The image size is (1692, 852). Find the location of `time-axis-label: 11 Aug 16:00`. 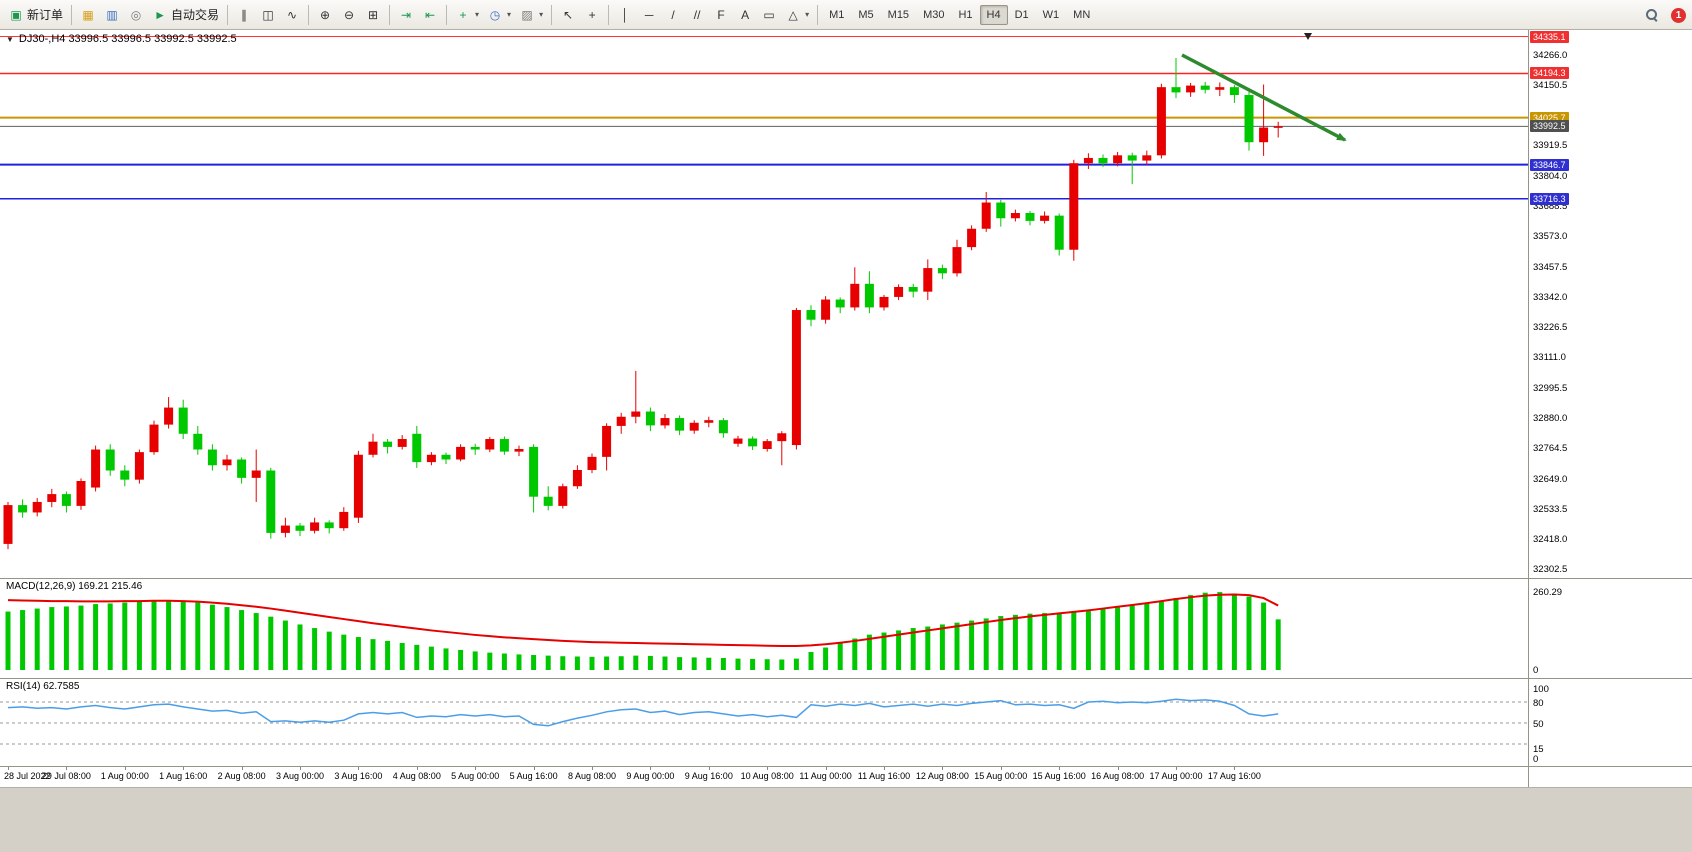

time-axis-label: 11 Aug 16:00 is located at coordinates (884, 776).